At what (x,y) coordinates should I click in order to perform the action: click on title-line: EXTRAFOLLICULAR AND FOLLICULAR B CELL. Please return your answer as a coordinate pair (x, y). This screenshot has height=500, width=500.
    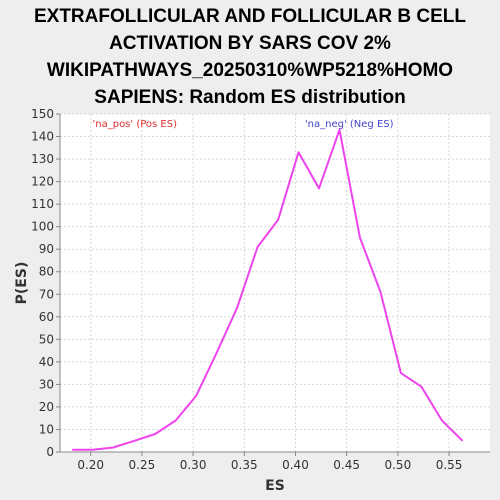
    Looking at the image, I should click on (250, 16).